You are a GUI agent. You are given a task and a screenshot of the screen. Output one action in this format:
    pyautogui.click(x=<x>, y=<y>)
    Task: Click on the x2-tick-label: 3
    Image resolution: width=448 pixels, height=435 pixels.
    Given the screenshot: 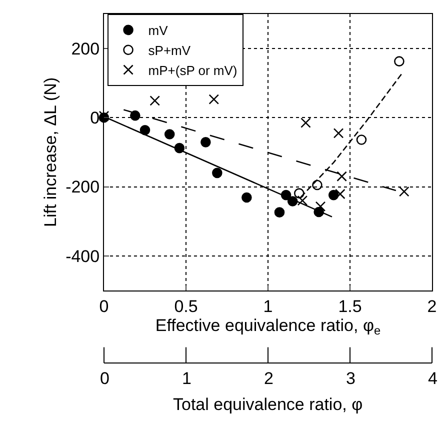 What is the action you would take?
    pyautogui.click(x=351, y=378)
    